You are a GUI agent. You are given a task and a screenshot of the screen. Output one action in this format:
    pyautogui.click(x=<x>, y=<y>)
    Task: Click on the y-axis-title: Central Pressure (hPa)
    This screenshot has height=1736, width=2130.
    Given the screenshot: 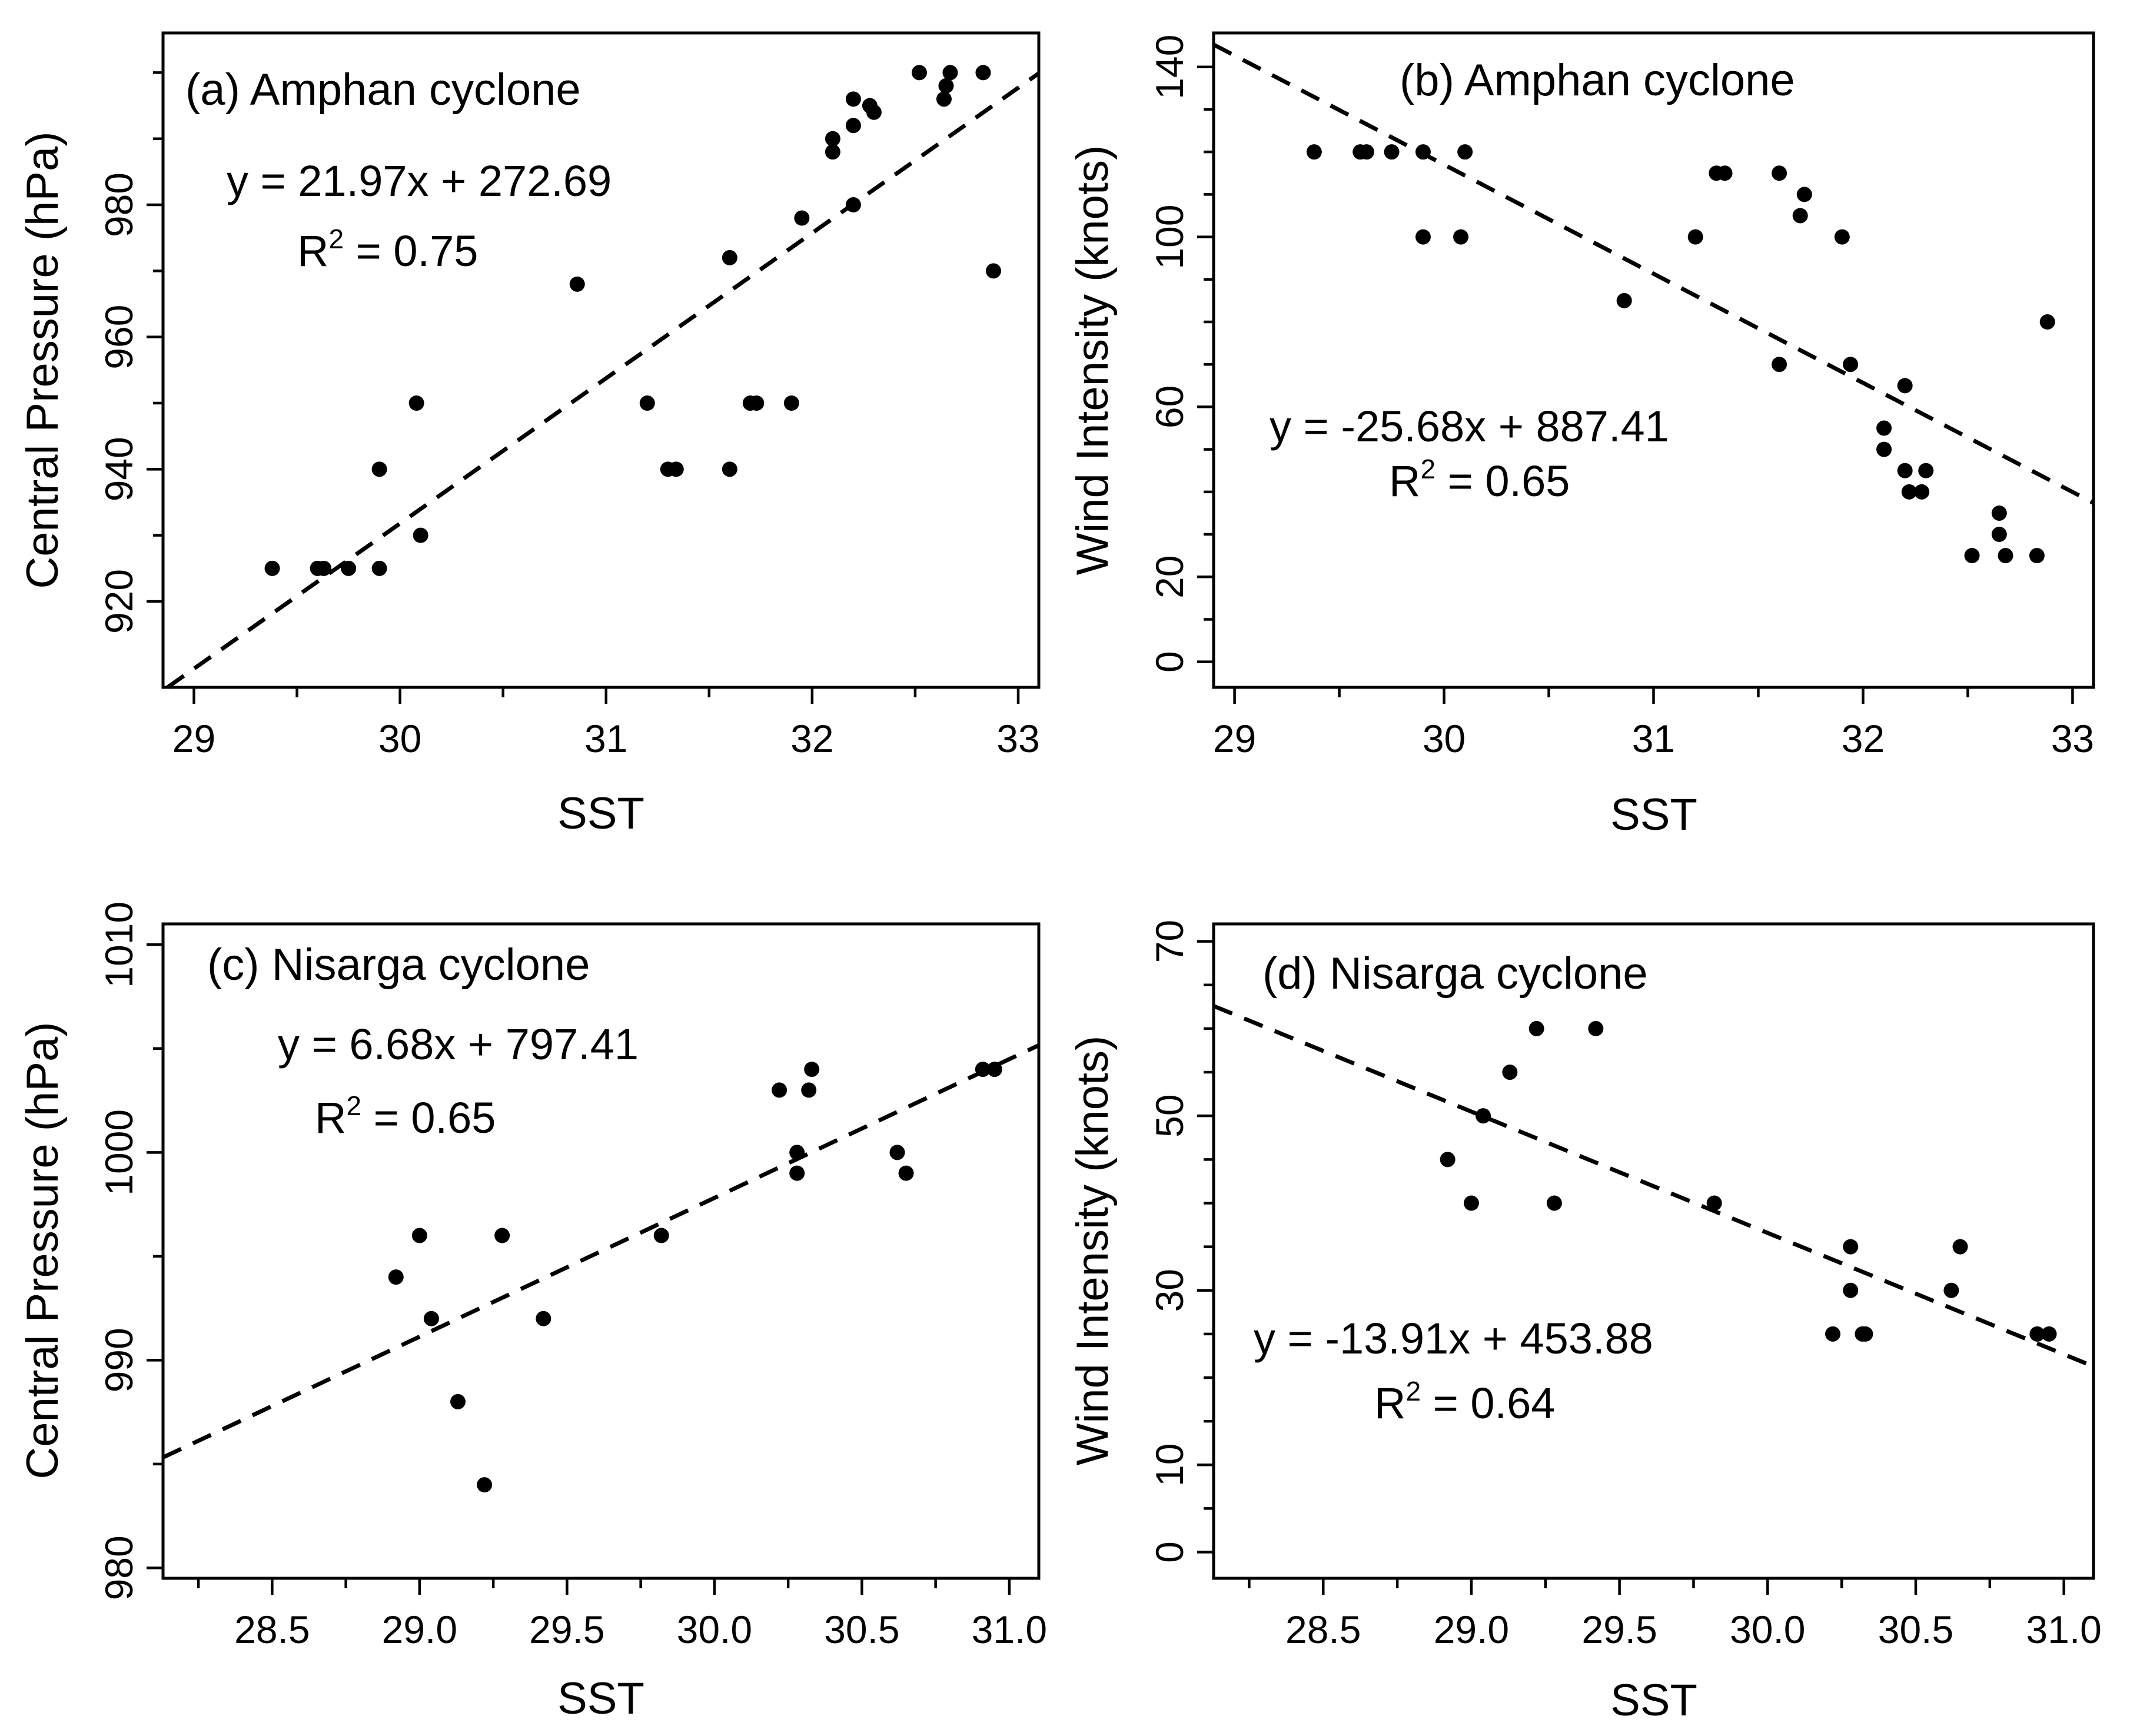 What is the action you would take?
    pyautogui.click(x=43, y=1251)
    